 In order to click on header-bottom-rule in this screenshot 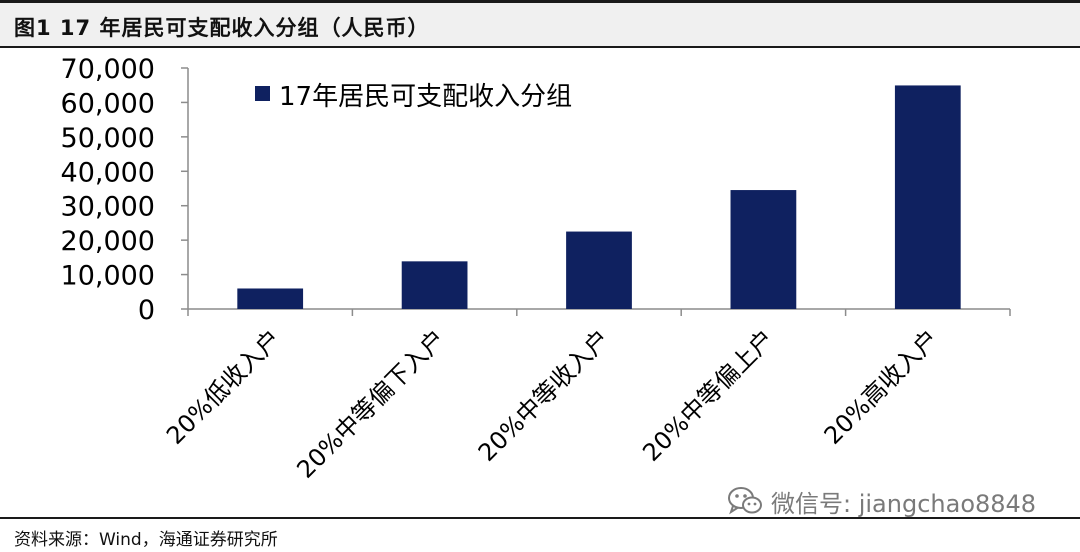, I will do `click(540, 47)`.